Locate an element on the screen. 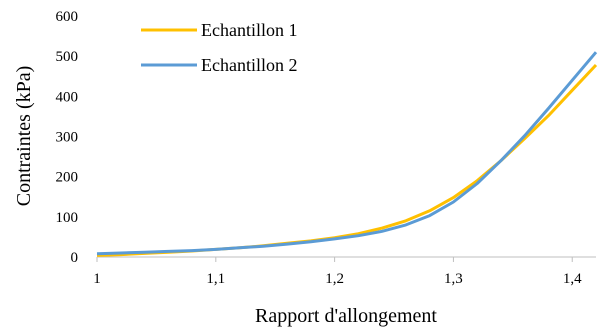  x-axis-title: Rapport d'allongement is located at coordinates (346, 316).